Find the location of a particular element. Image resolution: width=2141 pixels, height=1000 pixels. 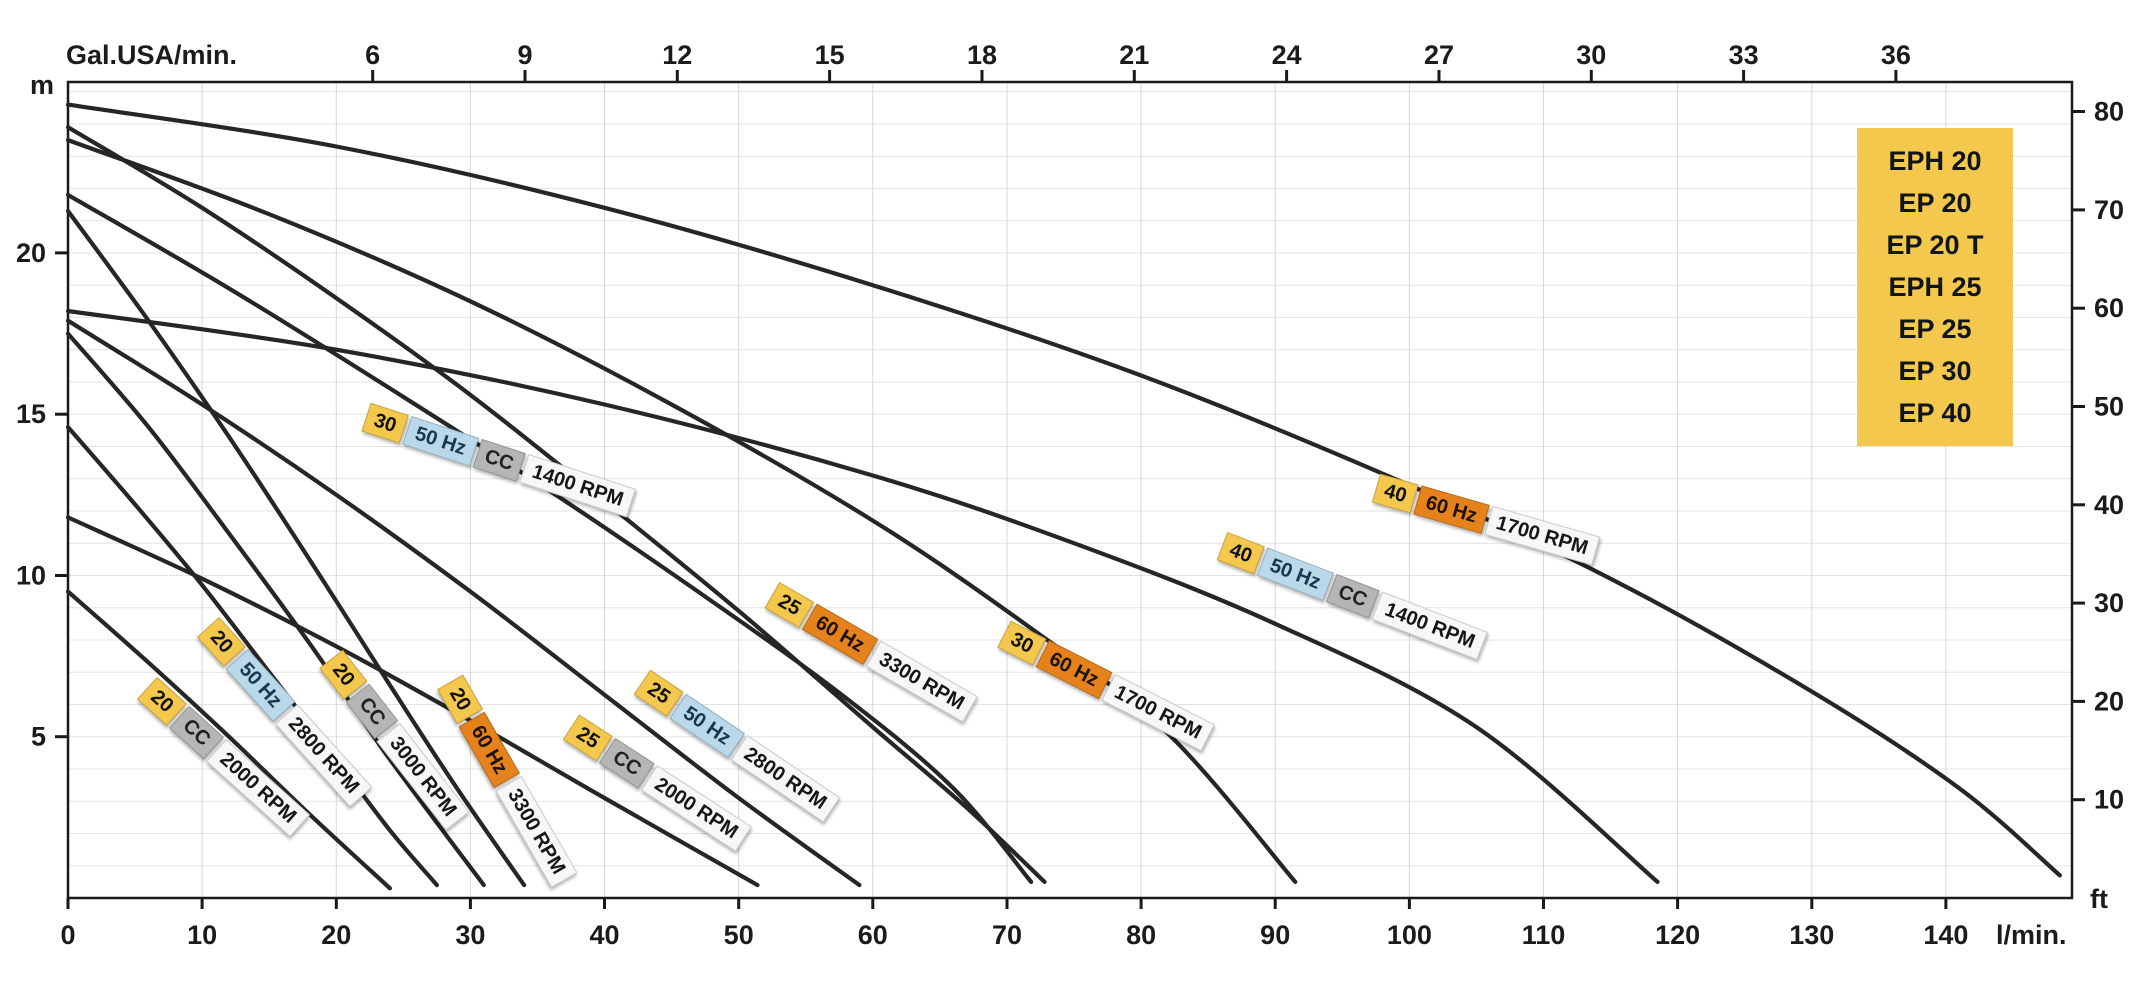

legend-box: EPH 20 EP 20 EP 20 T EPH 25 EP 25 EP 30 EP 40 is located at coordinates (1935, 287).